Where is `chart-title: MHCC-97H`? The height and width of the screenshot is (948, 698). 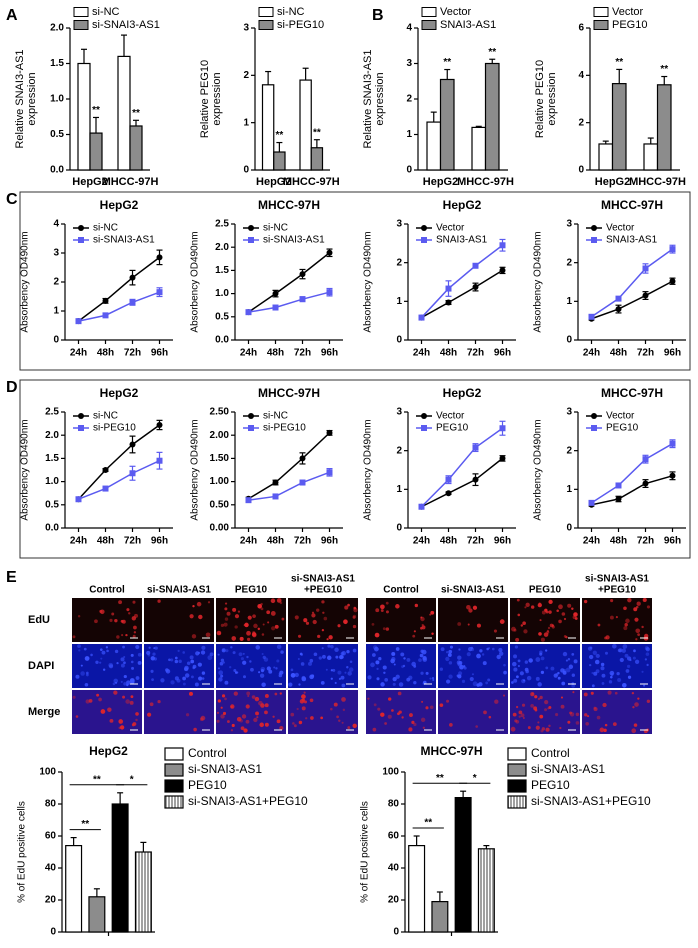 chart-title: MHCC-97H is located at coordinates (289, 205).